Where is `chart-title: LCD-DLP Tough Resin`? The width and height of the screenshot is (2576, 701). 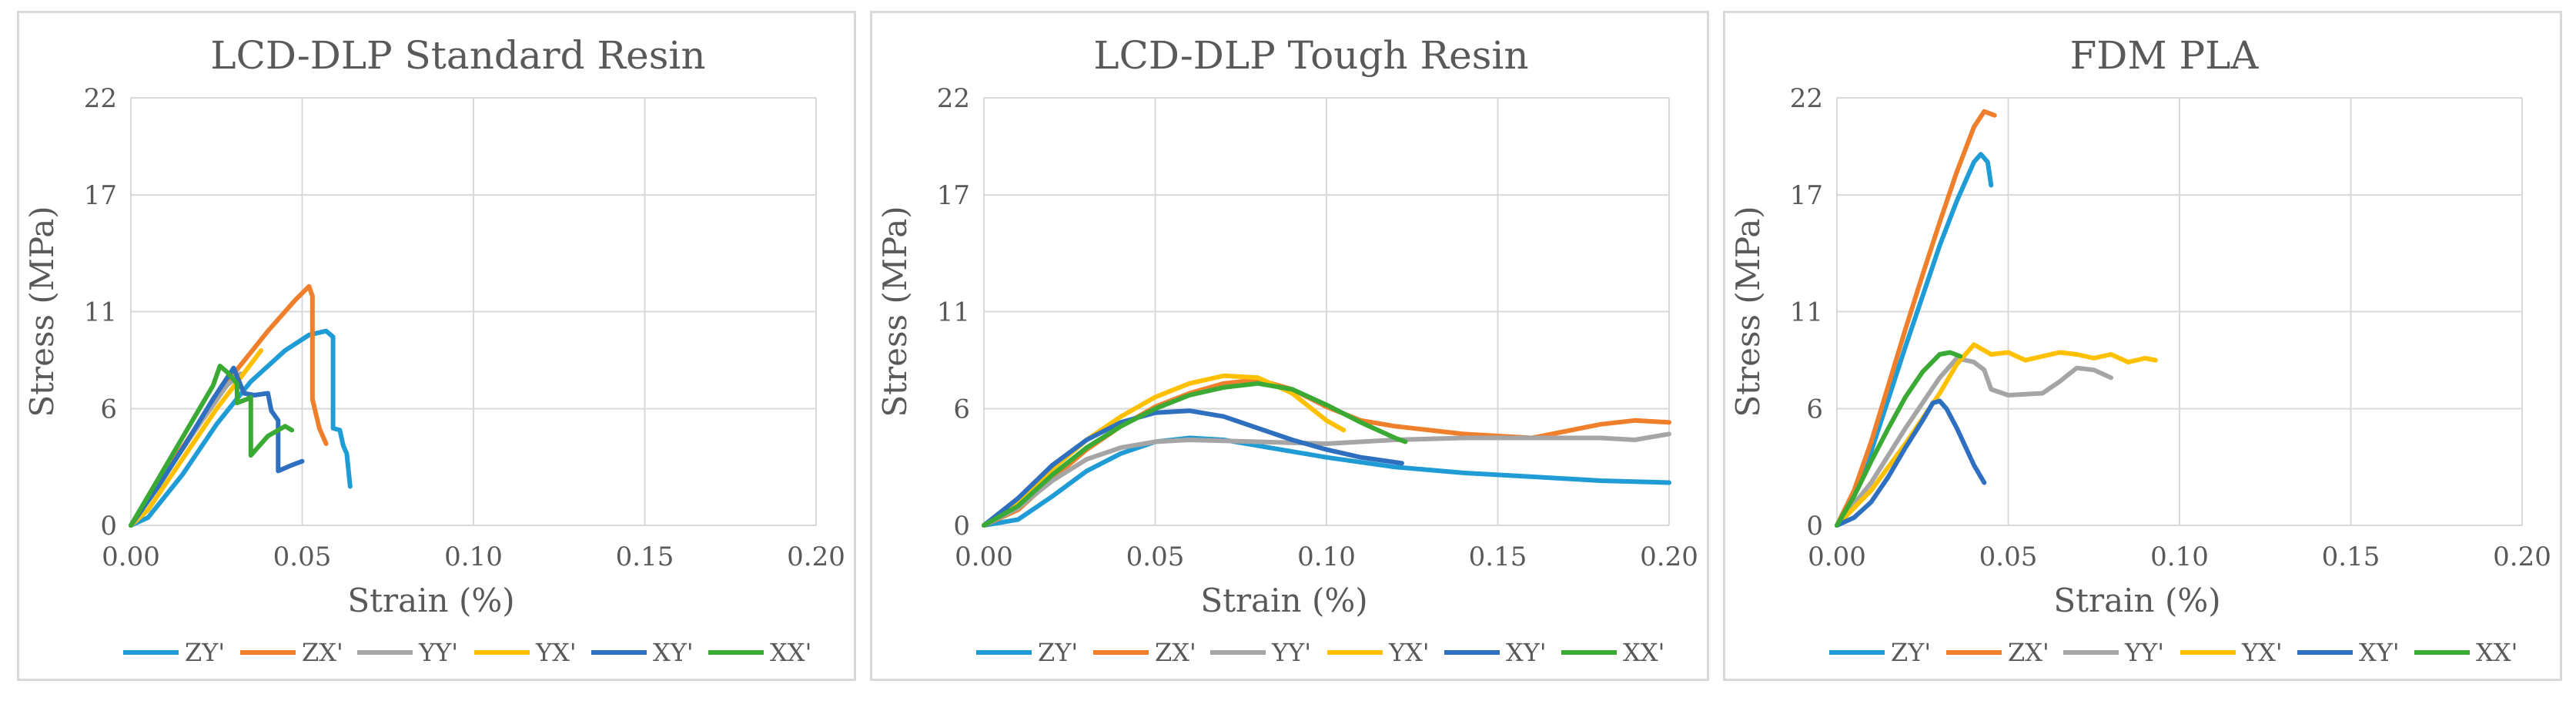
chart-title: LCD-DLP Tough Resin is located at coordinates (1310, 56).